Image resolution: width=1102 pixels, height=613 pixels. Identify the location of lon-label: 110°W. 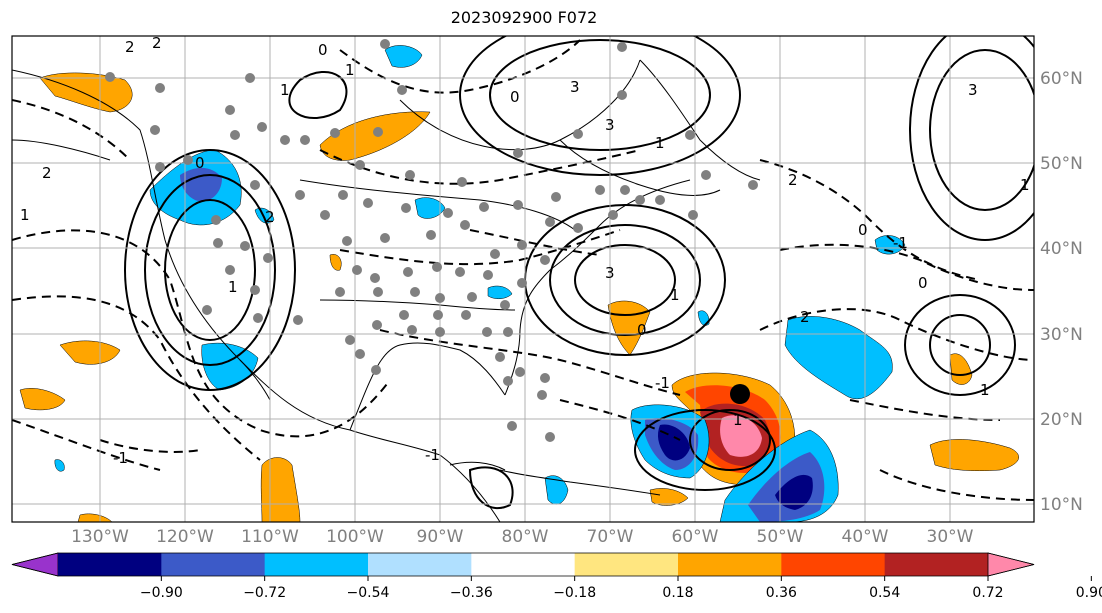
(270, 537).